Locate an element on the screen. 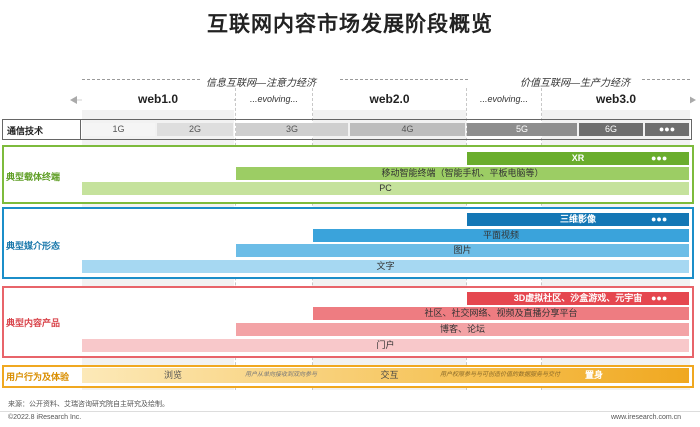 The height and width of the screenshot is (427, 700). content-bar-blog-forum: 博客、论坛 is located at coordinates (462, 329).